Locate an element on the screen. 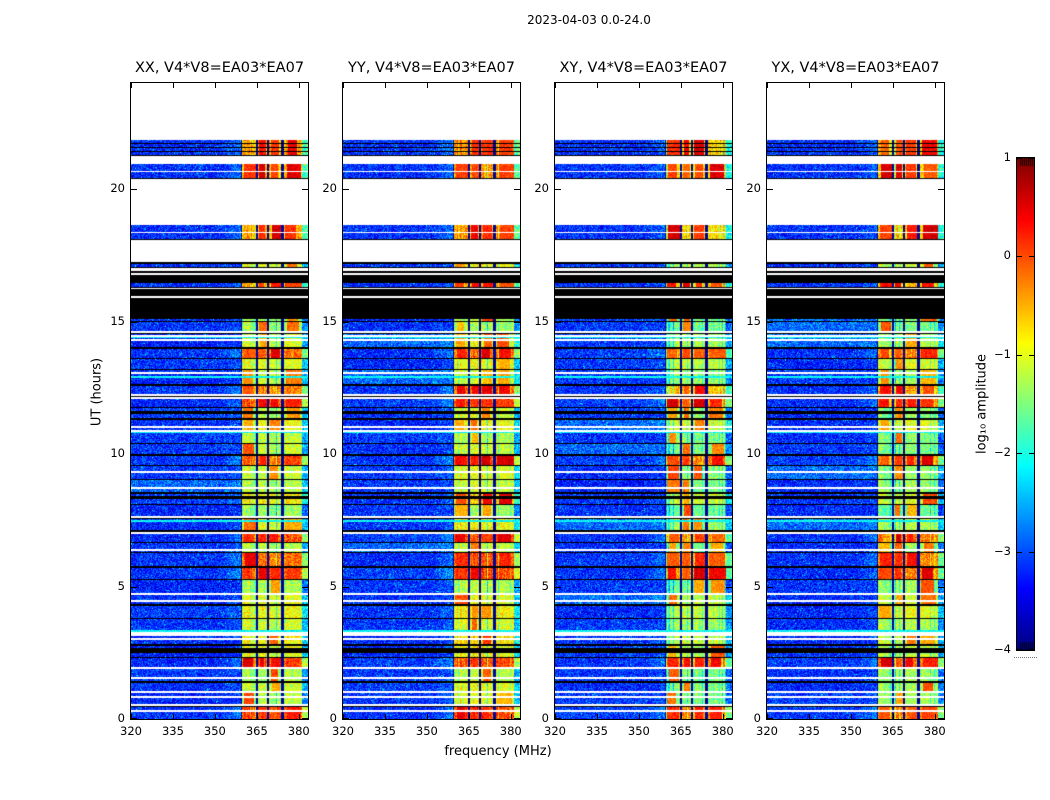 Image resolution: width=1050 pixels, height=800 pixels. x-axis-label: frequency (MHz) is located at coordinates (498, 751).